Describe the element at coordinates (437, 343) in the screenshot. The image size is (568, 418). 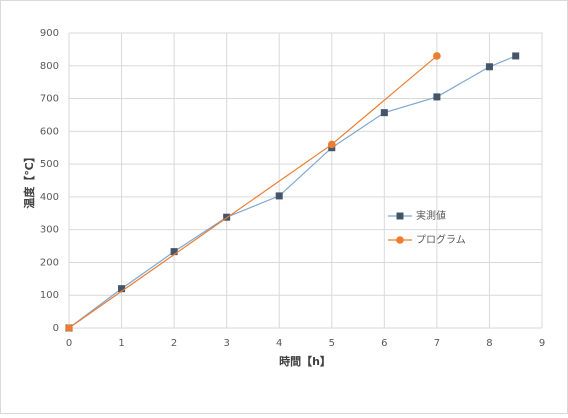
I see `x-tick-label: 7` at that location.